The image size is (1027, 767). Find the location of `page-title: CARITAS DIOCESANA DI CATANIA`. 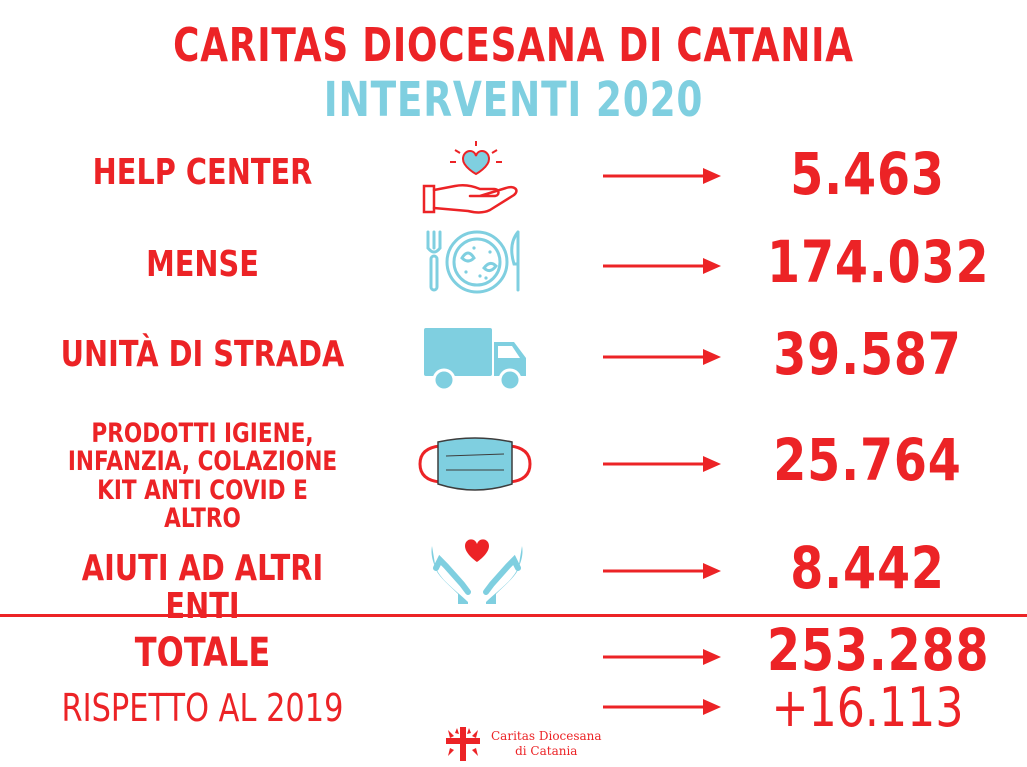

page-title: CARITAS DIOCESANA DI CATANIA is located at coordinates (513, 45).